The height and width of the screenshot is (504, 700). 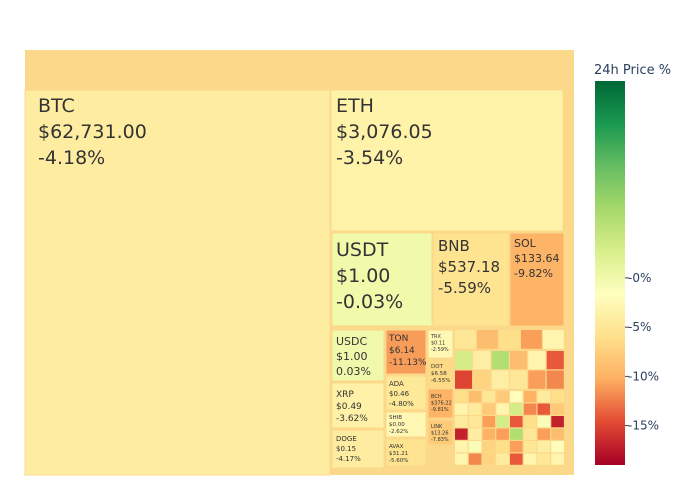 I want to click on tile-eth: ETH $3,076.05 -3.54%, so click(x=447, y=160).